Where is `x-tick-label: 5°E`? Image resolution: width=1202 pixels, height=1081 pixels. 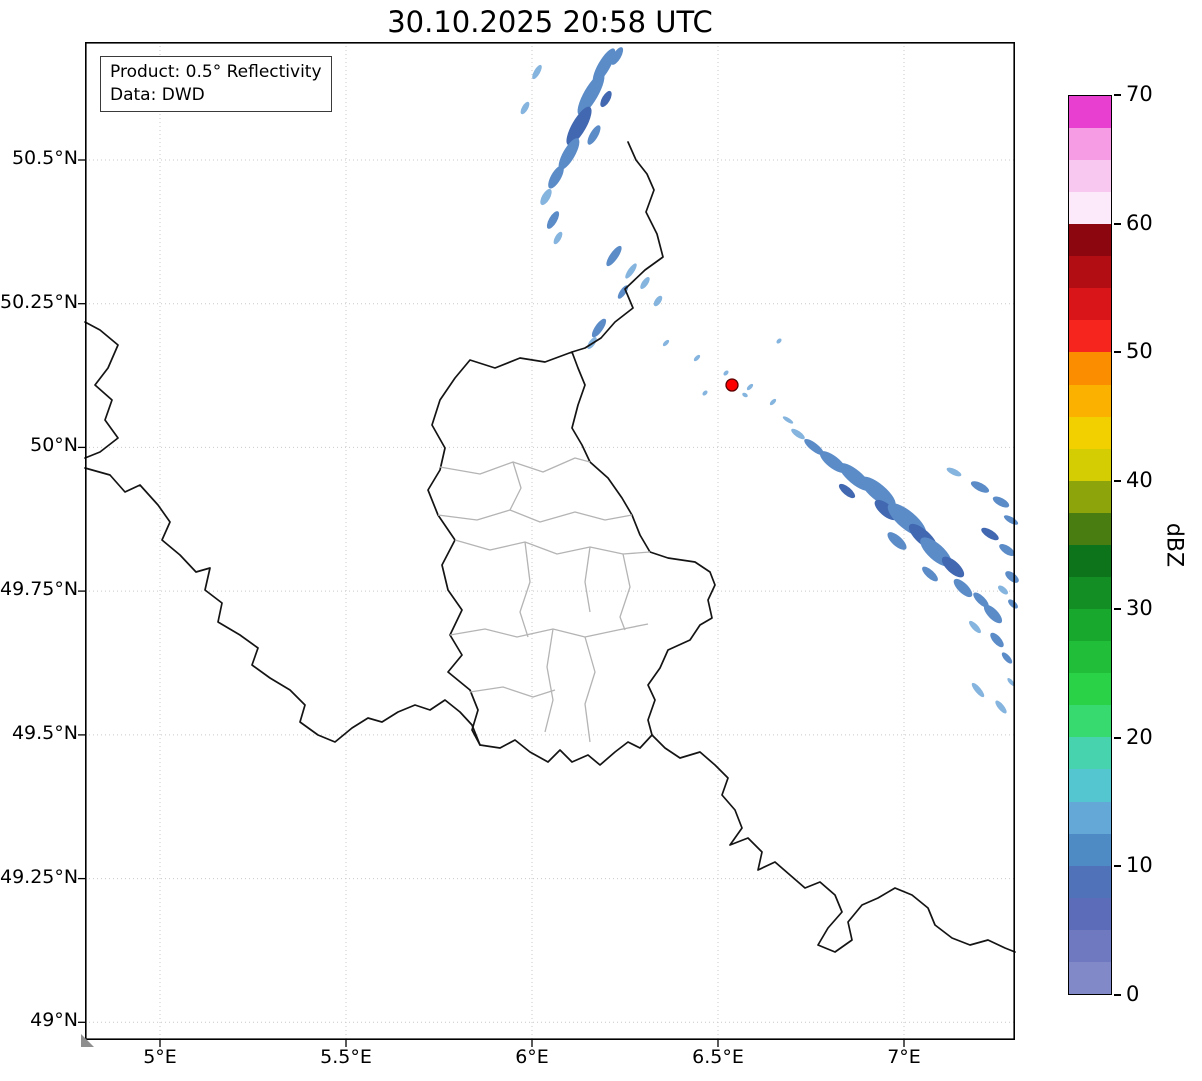
x-tick-label: 5°E is located at coordinates (160, 1057).